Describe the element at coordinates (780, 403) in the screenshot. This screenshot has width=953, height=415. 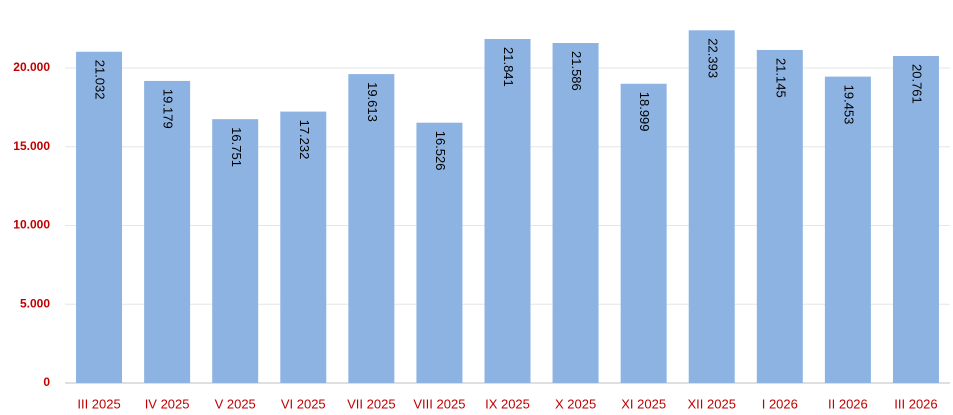
I see `x-tick-label: I 2026` at that location.